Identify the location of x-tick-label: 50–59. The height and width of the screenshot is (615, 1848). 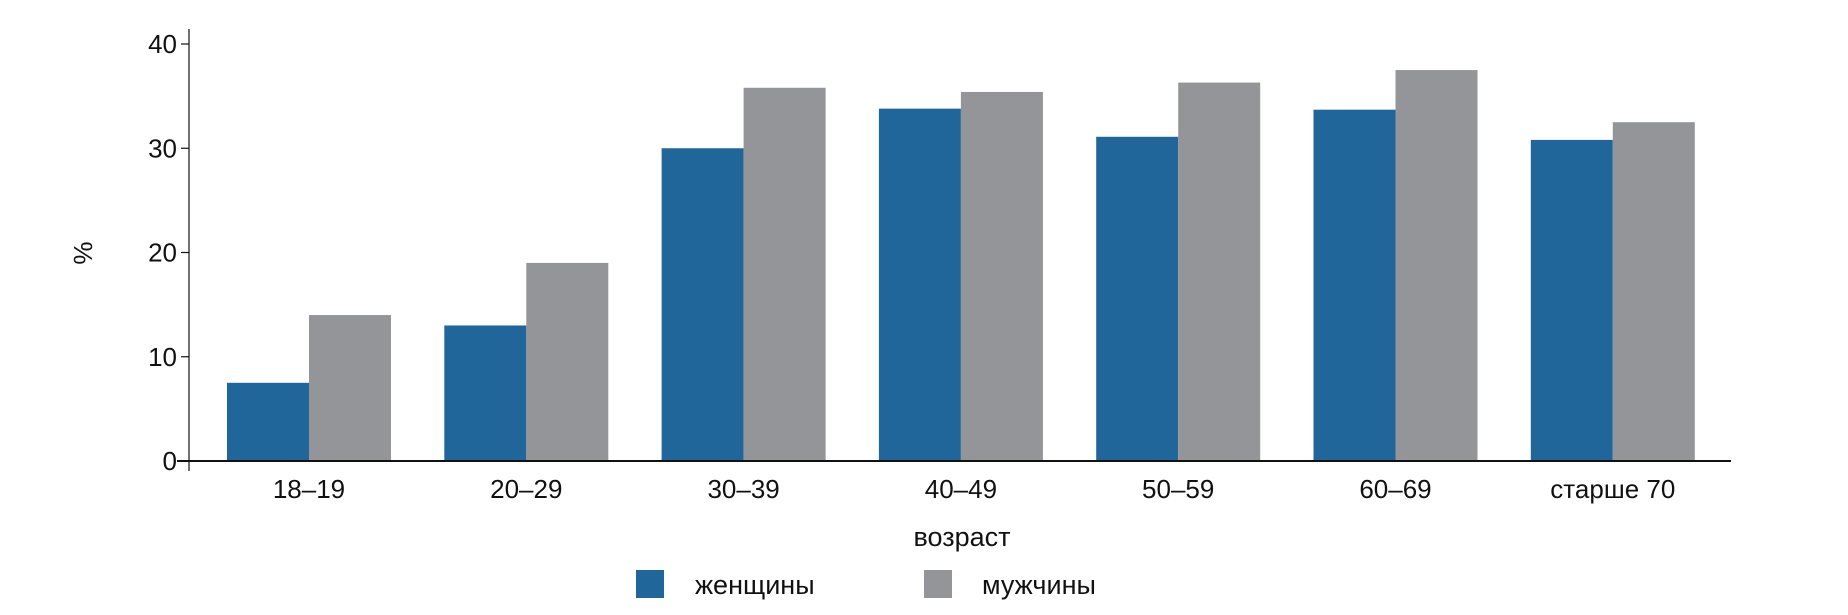
(1178, 489).